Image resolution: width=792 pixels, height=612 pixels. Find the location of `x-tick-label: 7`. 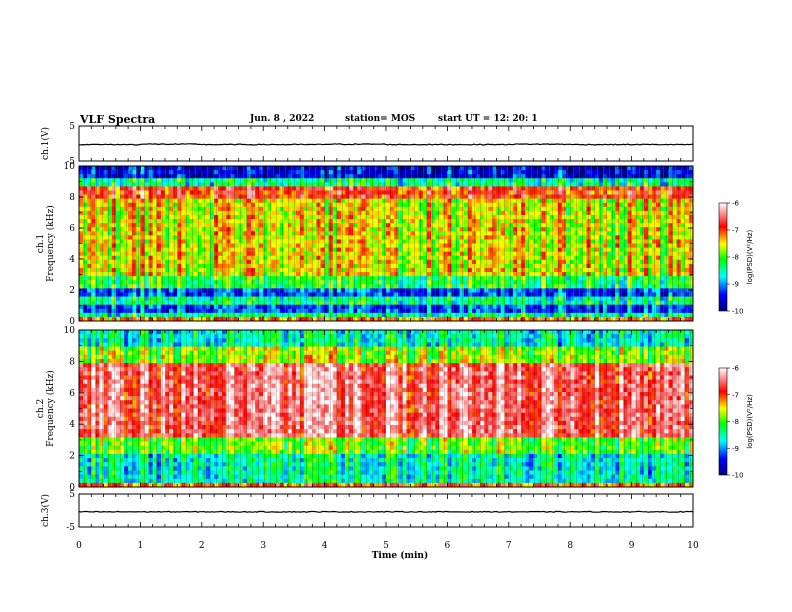

x-tick-label: 7 is located at coordinates (509, 546).